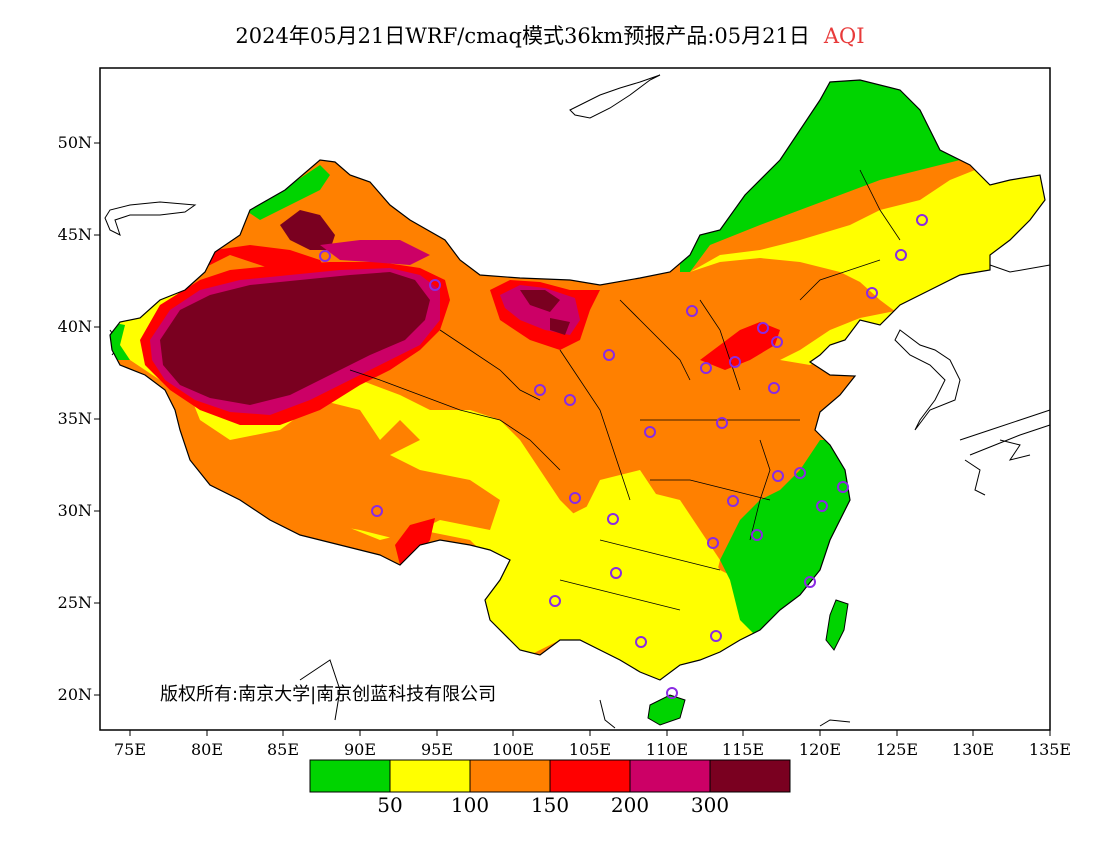  I want to click on legend-label: 100, so click(470, 805).